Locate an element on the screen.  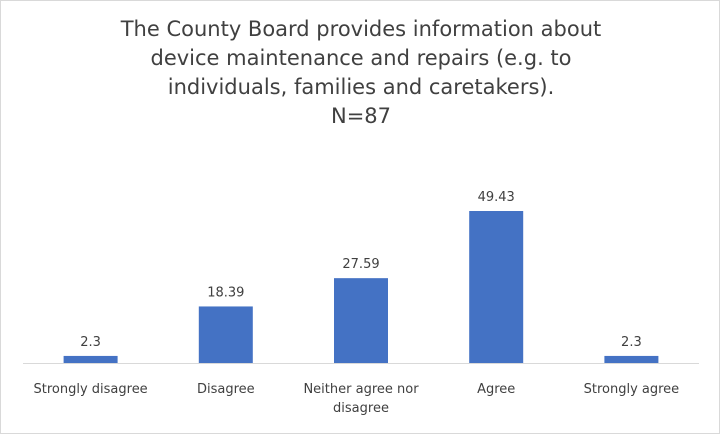
chart-title-line: N=87 is located at coordinates (361, 116).